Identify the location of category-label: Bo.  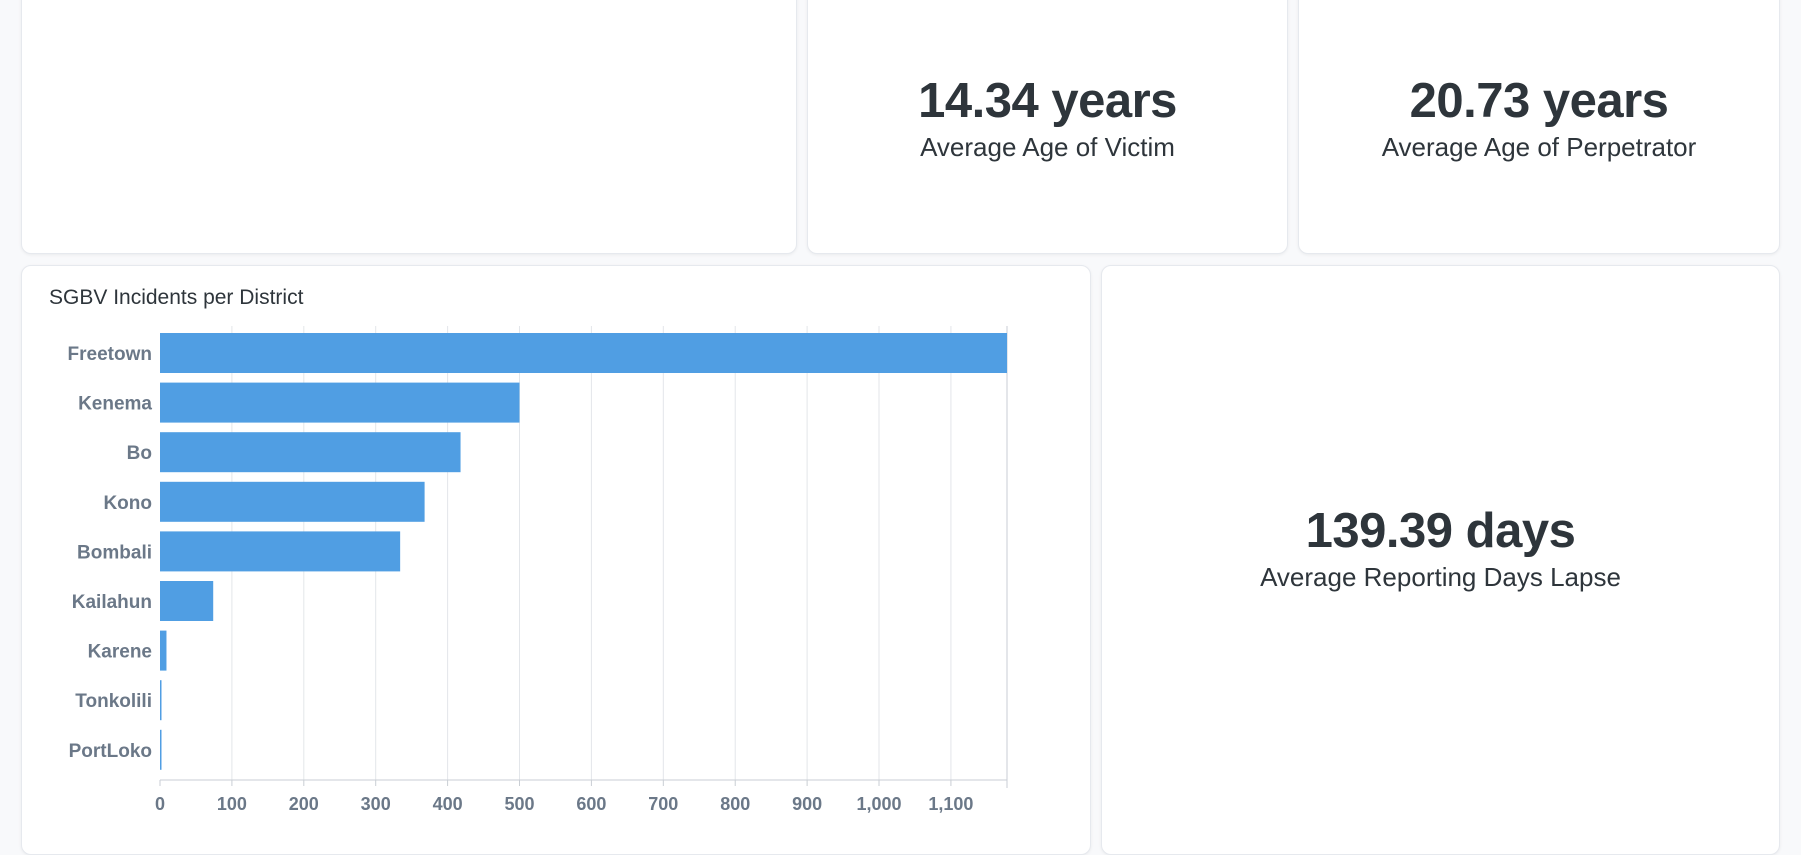
(139, 453).